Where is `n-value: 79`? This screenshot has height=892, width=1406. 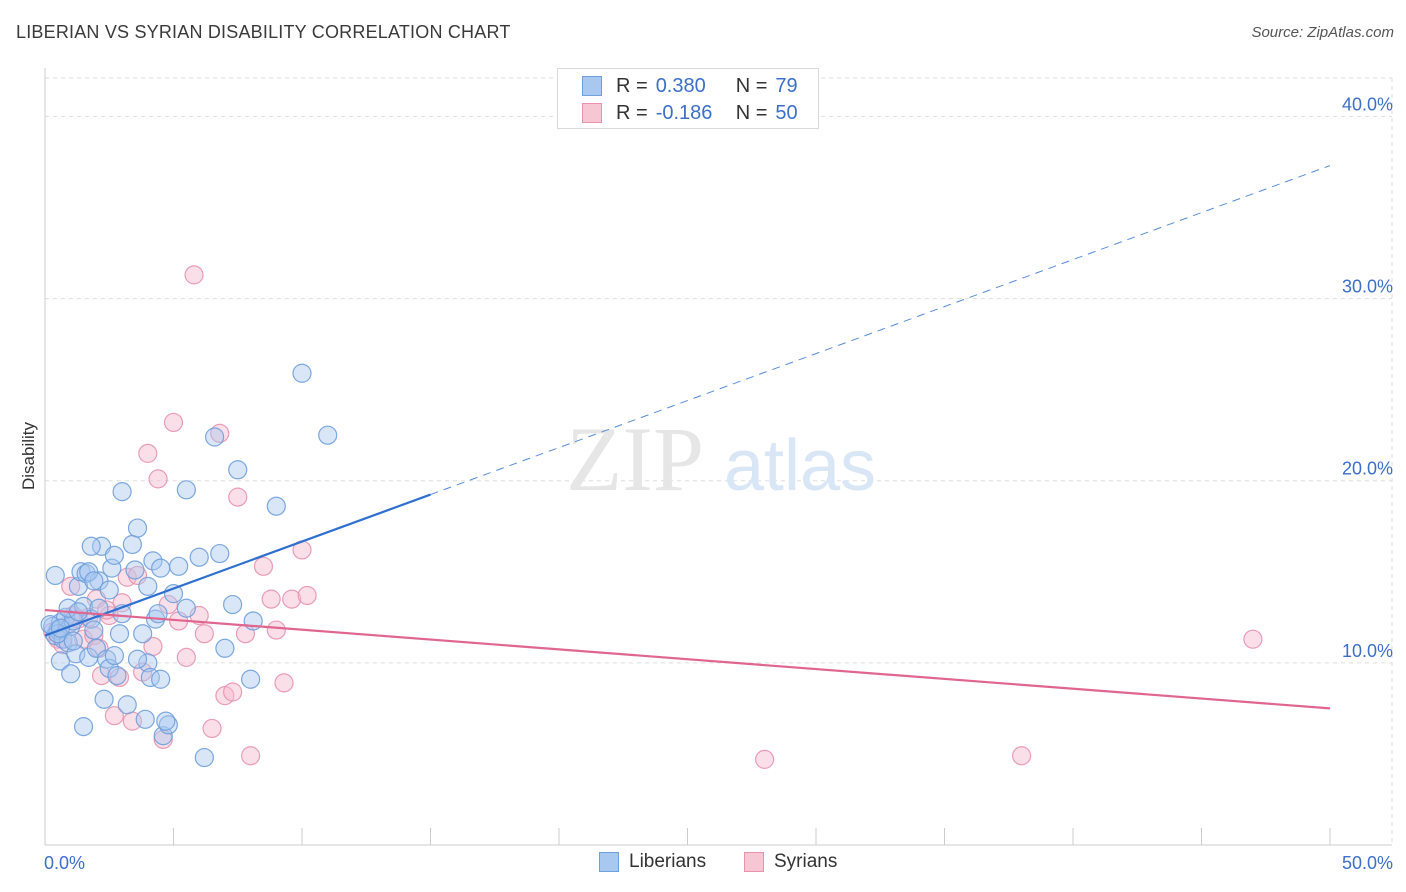
n-value: 79 is located at coordinates (786, 85).